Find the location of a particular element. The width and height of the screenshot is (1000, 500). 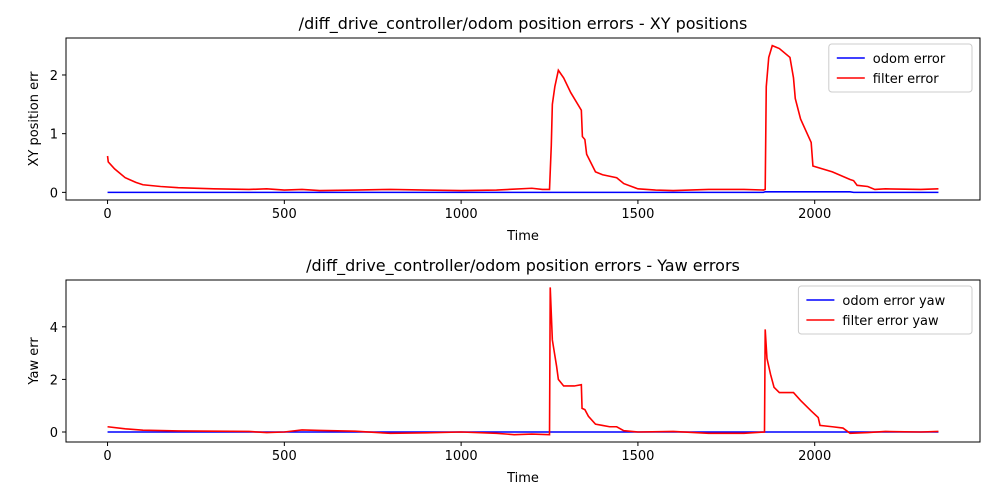

legend-label: odom error is located at coordinates (909, 59).